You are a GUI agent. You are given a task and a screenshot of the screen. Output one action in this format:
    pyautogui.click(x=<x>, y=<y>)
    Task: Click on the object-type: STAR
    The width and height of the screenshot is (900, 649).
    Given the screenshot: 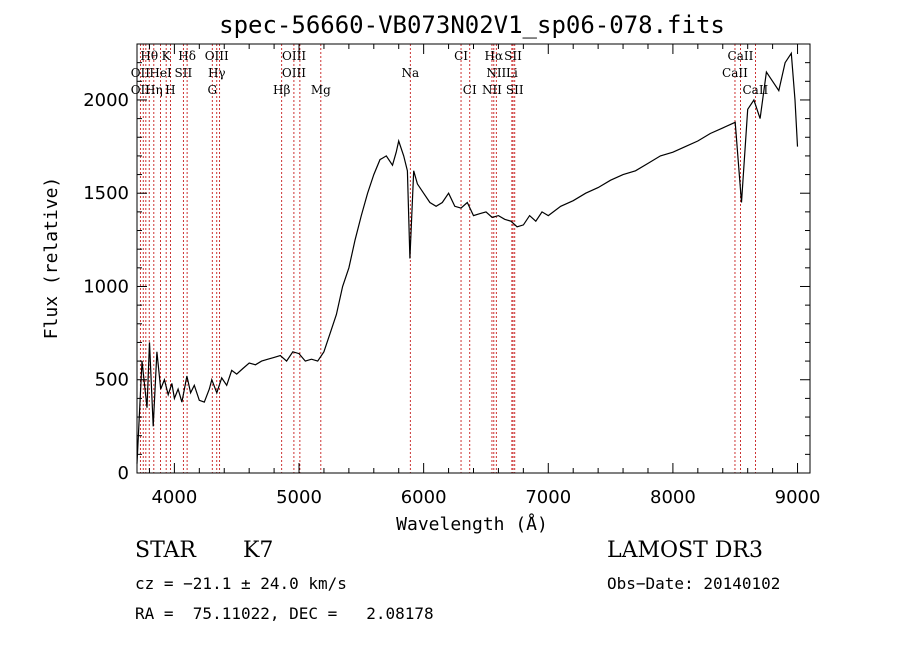 What is the action you would take?
    pyautogui.click(x=165, y=550)
    